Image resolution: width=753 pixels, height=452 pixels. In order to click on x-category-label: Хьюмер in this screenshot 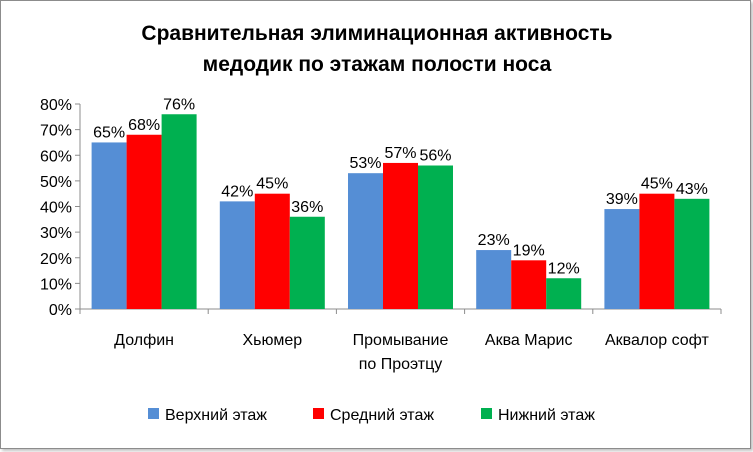, I will do `click(272, 340)`.